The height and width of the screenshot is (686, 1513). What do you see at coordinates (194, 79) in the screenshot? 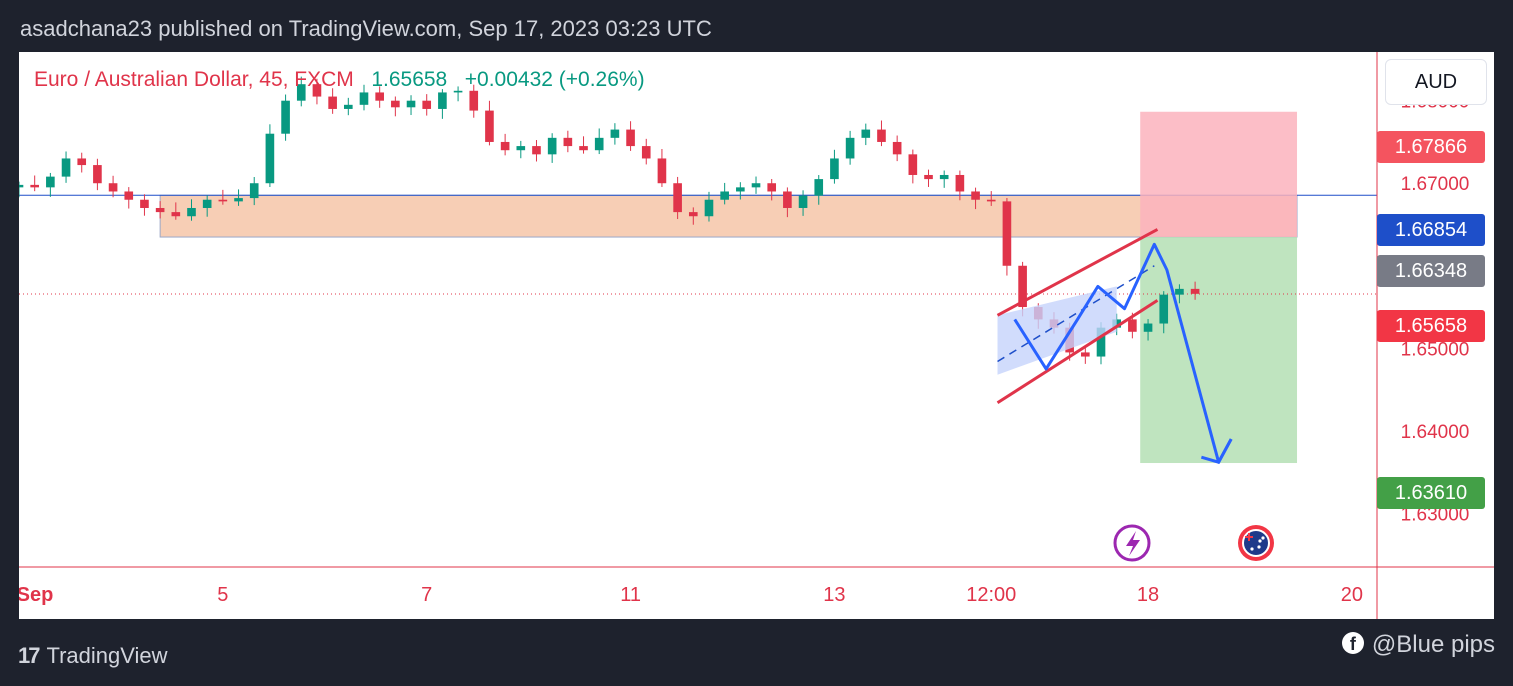
I see `symbol-name: Euro / Australian Dollar, 45, FXCM` at bounding box center [194, 79].